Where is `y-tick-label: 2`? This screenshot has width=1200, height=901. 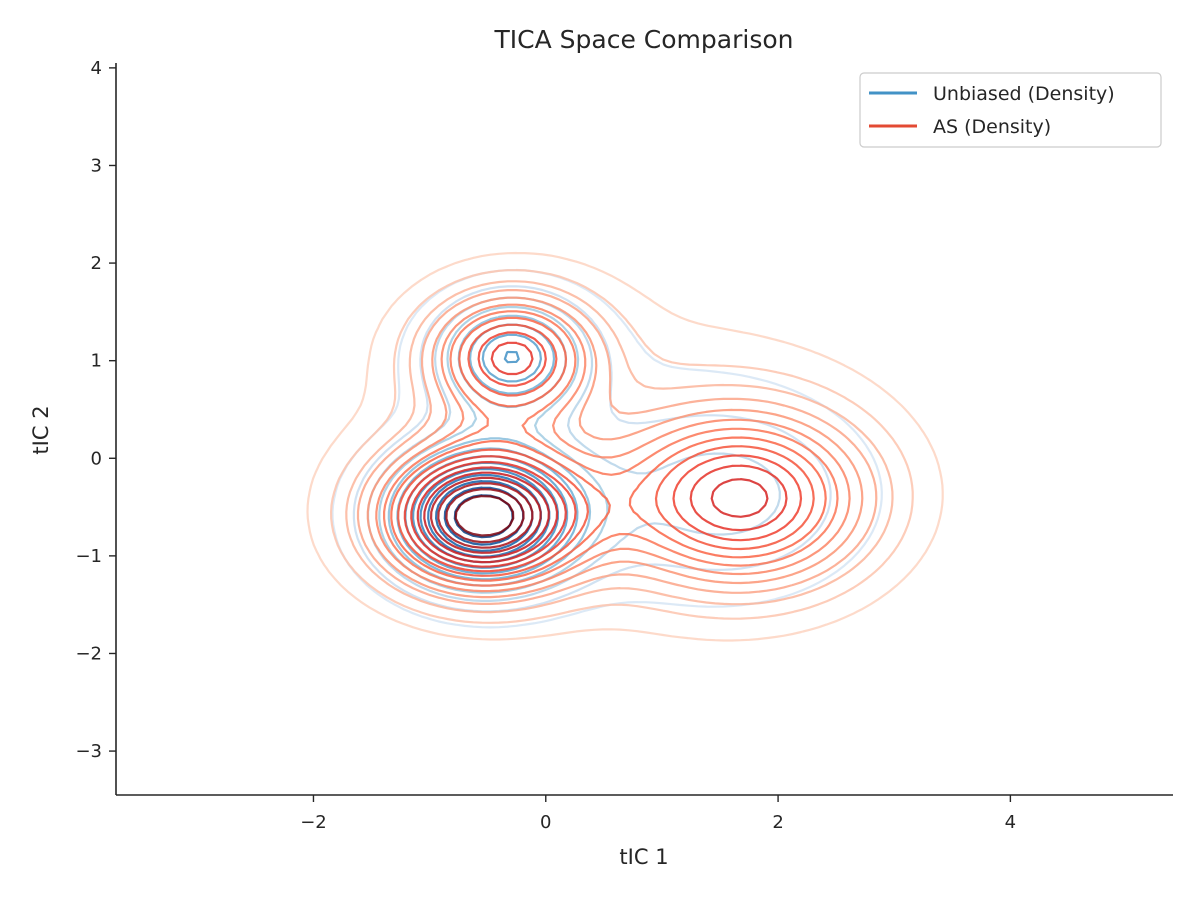
y-tick-label: 2 is located at coordinates (96, 263).